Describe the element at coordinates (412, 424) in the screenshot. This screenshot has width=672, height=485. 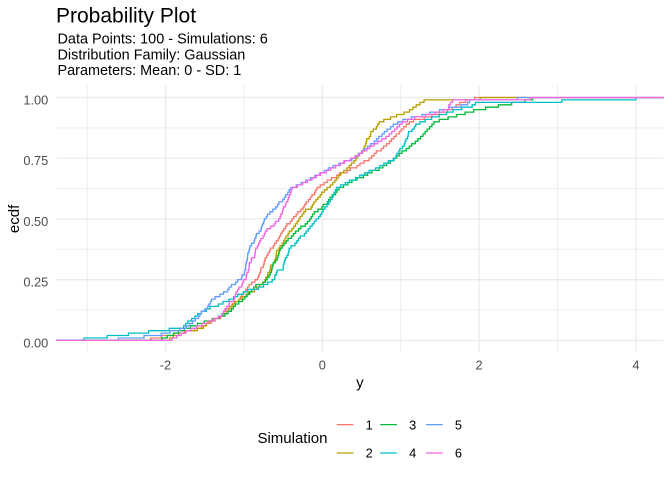
I see `svg-text: 3` at that location.